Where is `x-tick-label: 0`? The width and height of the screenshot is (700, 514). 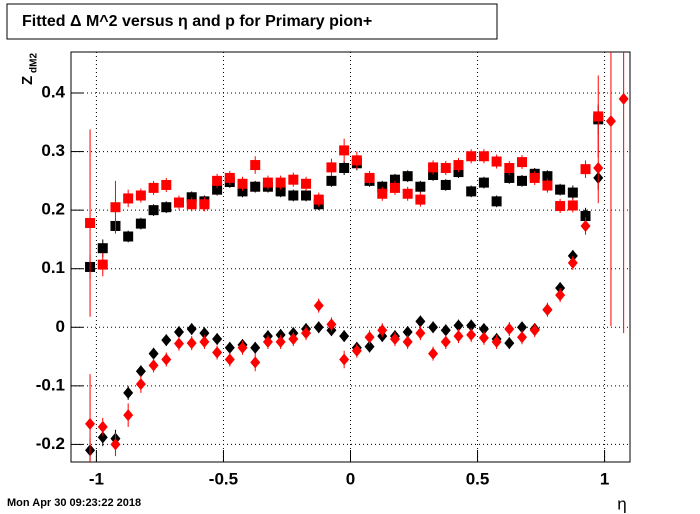
x-tick-label: 0 is located at coordinates (350, 478).